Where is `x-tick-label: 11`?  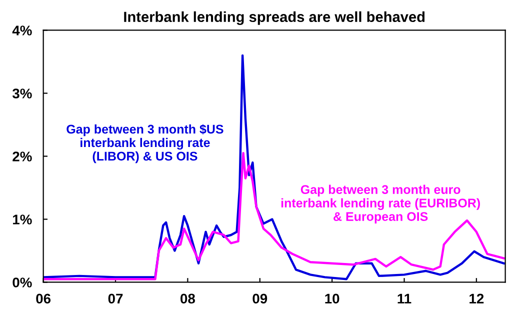
x-tick-label: 11 is located at coordinates (405, 299).